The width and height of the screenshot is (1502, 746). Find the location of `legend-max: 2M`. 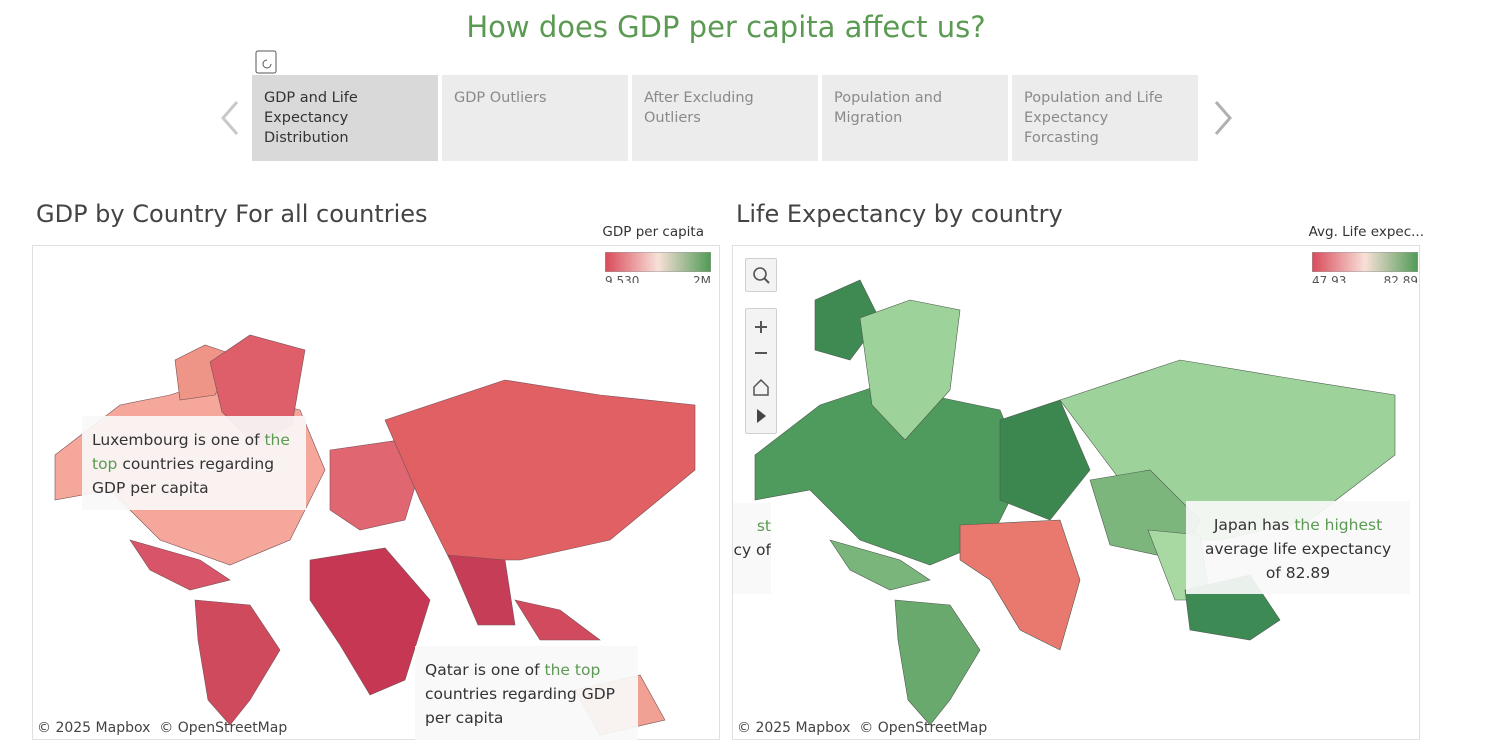

legend-max: 2M is located at coordinates (702, 278).